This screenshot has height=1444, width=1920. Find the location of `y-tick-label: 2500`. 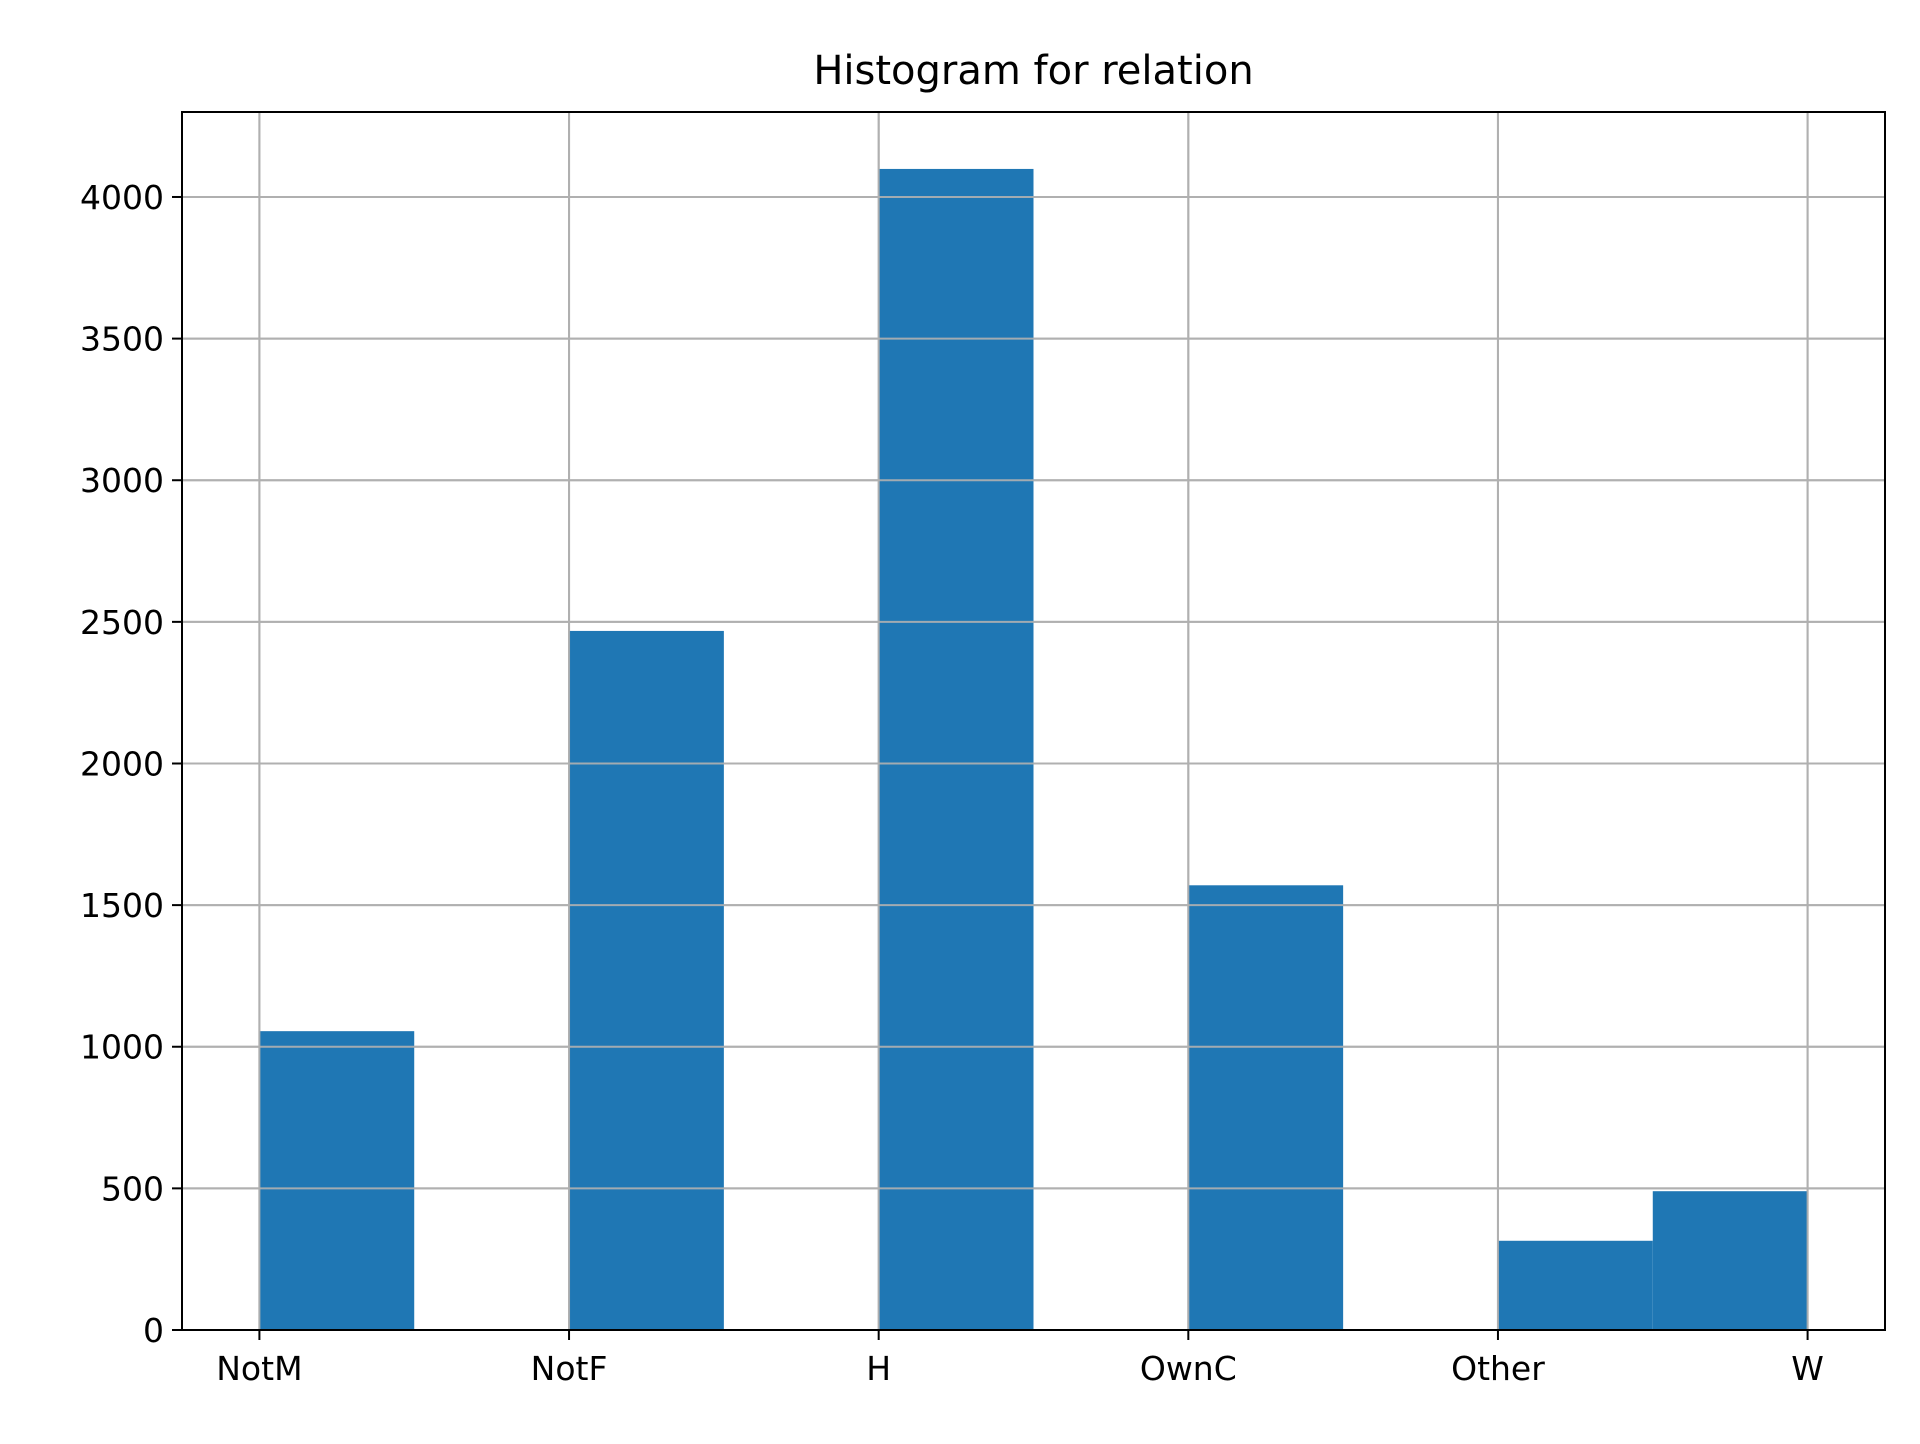

y-tick-label: 2500 is located at coordinates (122, 622).